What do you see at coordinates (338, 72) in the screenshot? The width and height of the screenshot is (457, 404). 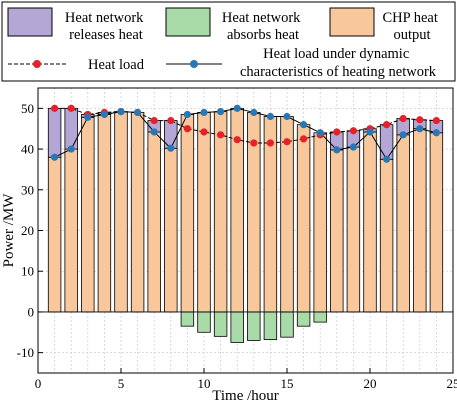 I see `legend-label-dynamic-line2: characteristics of heating network` at bounding box center [338, 72].